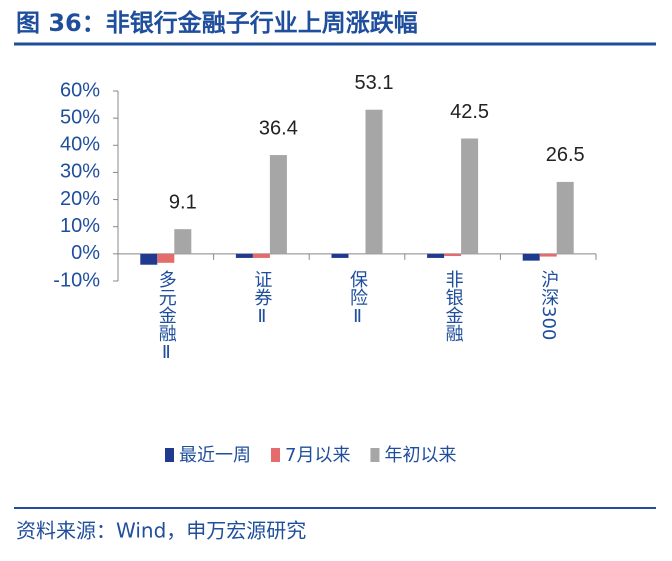 Image resolution: width=672 pixels, height=561 pixels. Describe the element at coordinates (80, 199) in the screenshot. I see `y-tick-label: 20%` at that location.